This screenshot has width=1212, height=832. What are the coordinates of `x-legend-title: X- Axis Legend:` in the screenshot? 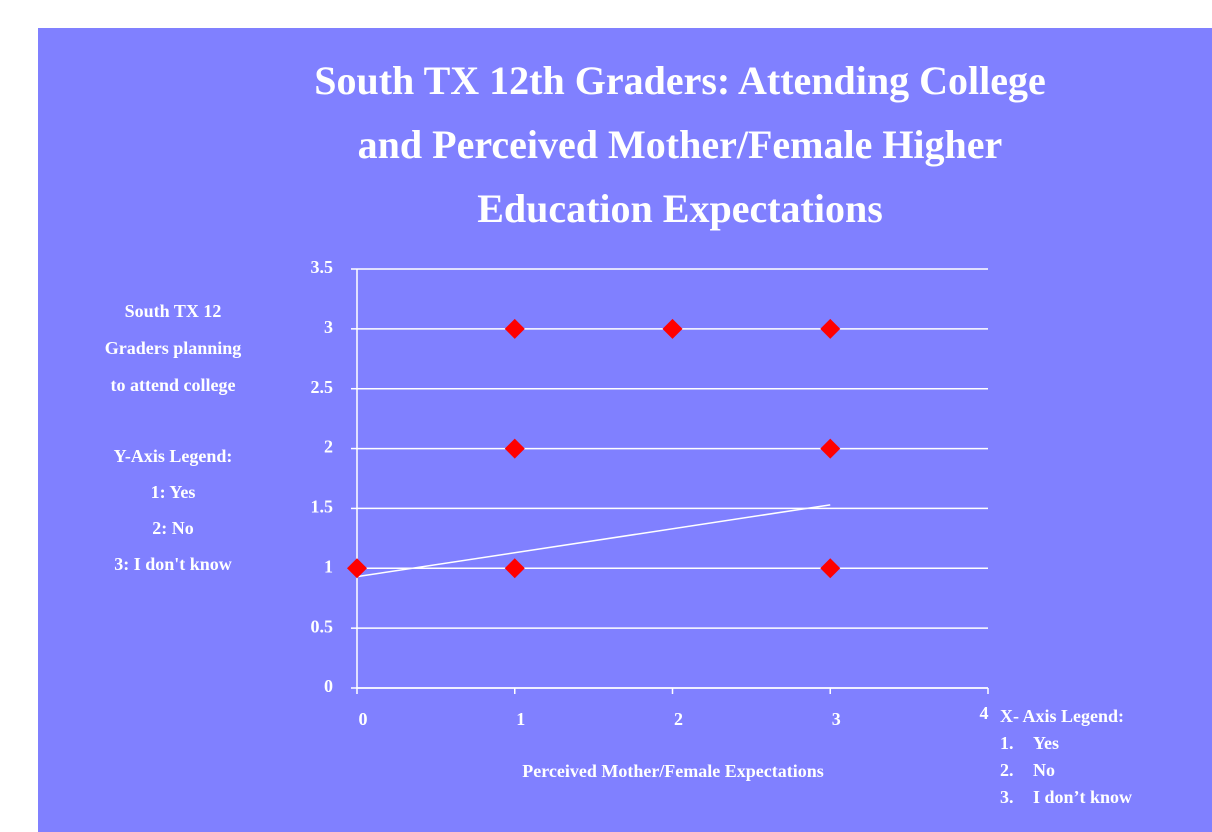 It's located at (1062, 716).